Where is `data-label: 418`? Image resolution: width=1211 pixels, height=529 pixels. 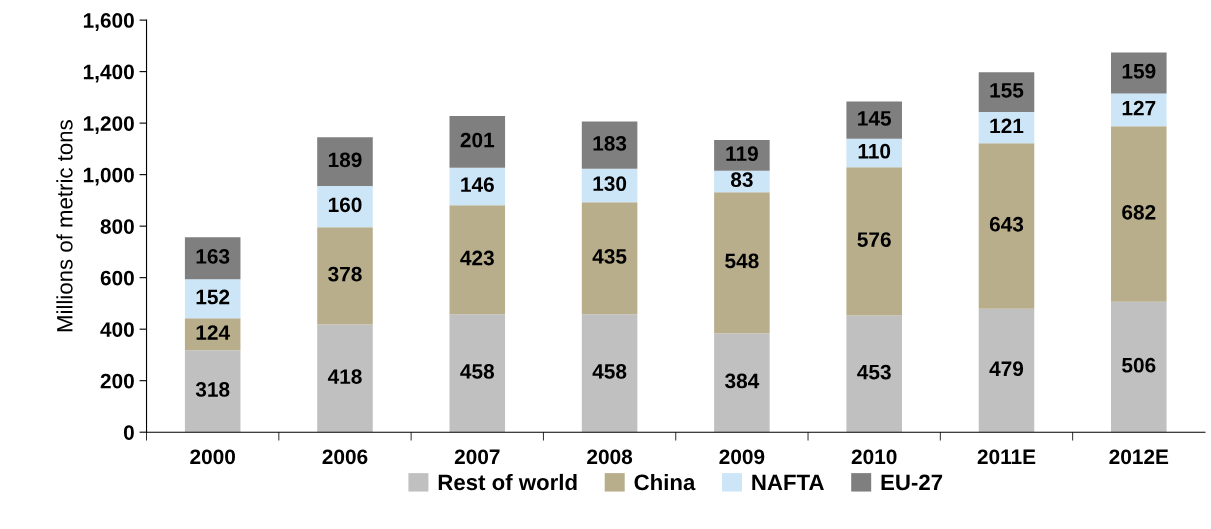 data-label: 418 is located at coordinates (344, 376).